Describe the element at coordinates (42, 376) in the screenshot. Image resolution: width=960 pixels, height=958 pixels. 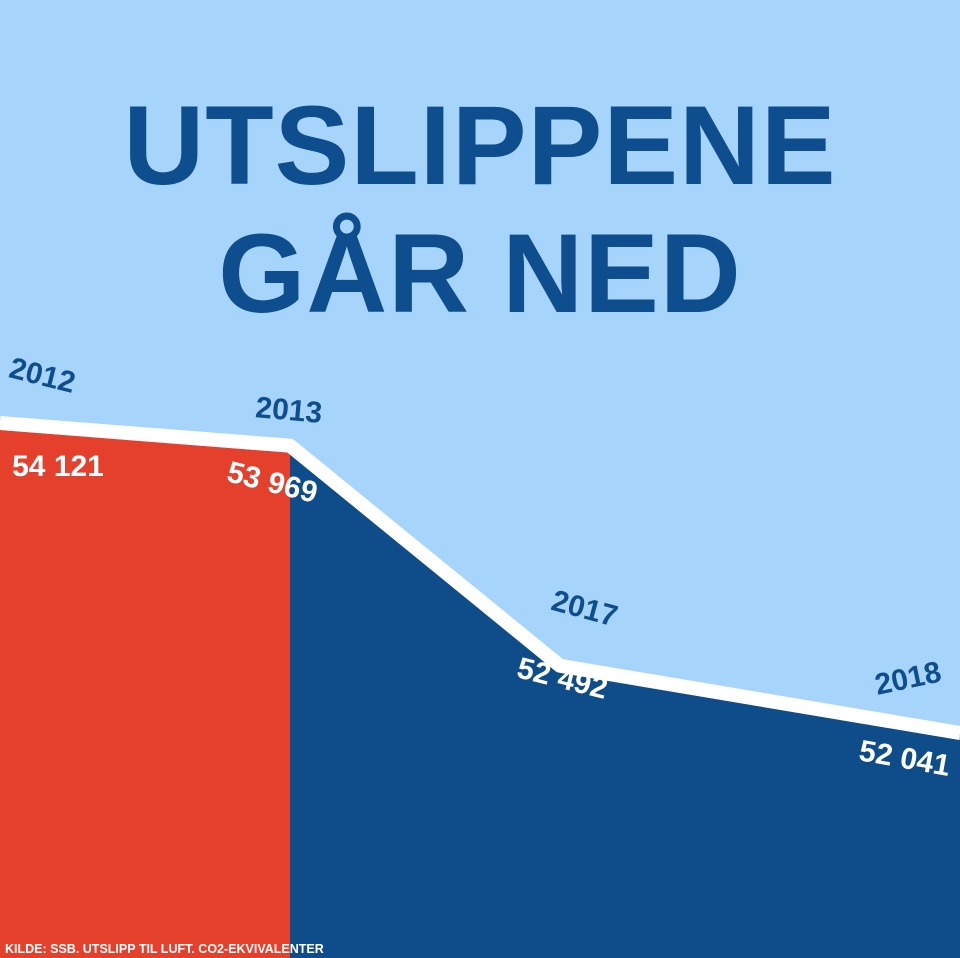
I see `year-label: 2012` at that location.